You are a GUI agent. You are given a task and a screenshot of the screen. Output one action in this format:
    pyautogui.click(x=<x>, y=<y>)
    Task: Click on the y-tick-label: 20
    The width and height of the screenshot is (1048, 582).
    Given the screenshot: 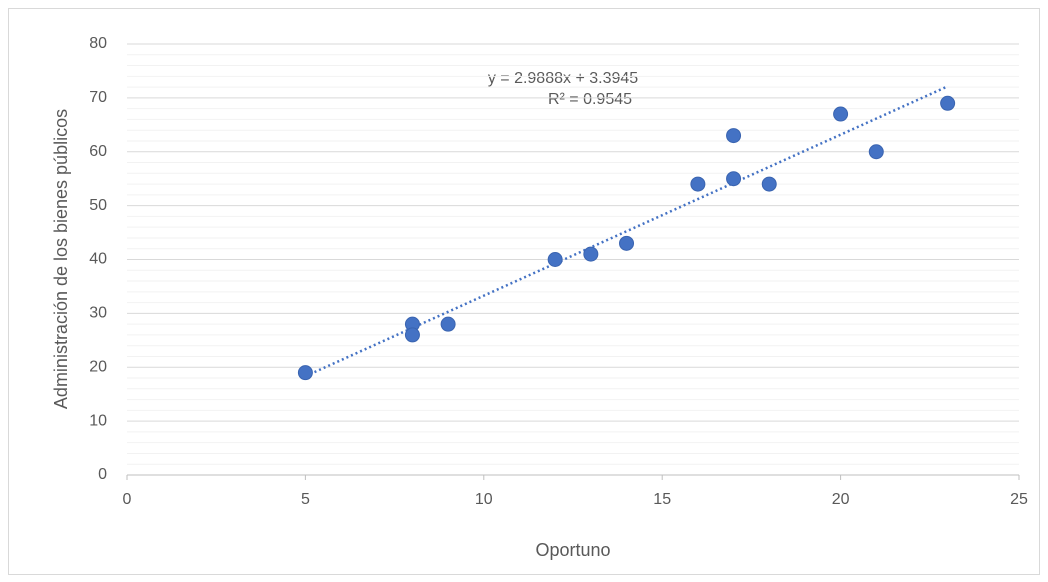 What is the action you would take?
    pyautogui.click(x=98, y=366)
    